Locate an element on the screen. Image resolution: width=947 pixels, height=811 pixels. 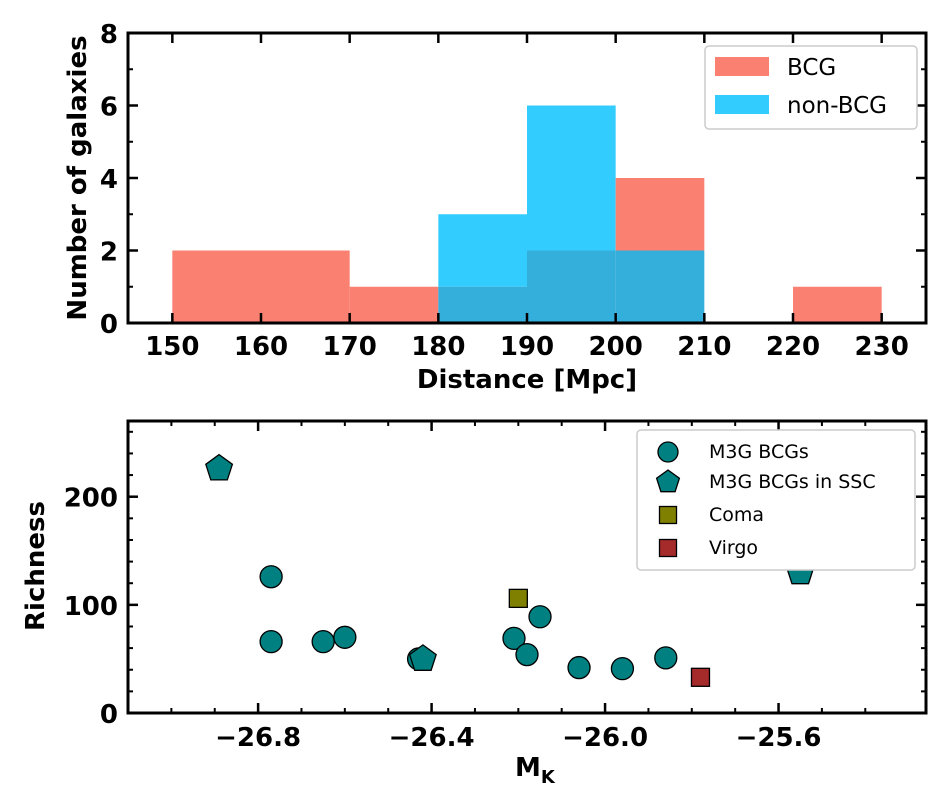
scatter-legend-box is located at coordinates (776, 500).